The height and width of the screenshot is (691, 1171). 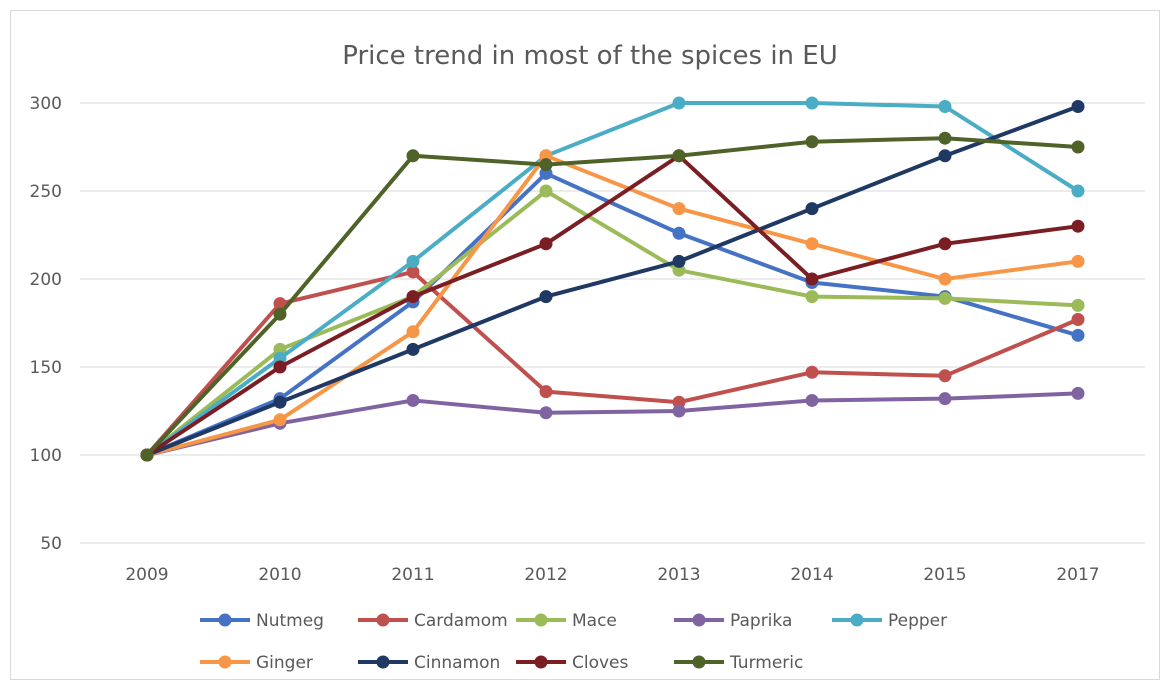 I want to click on x-tick-label: 2013, so click(x=678, y=575).